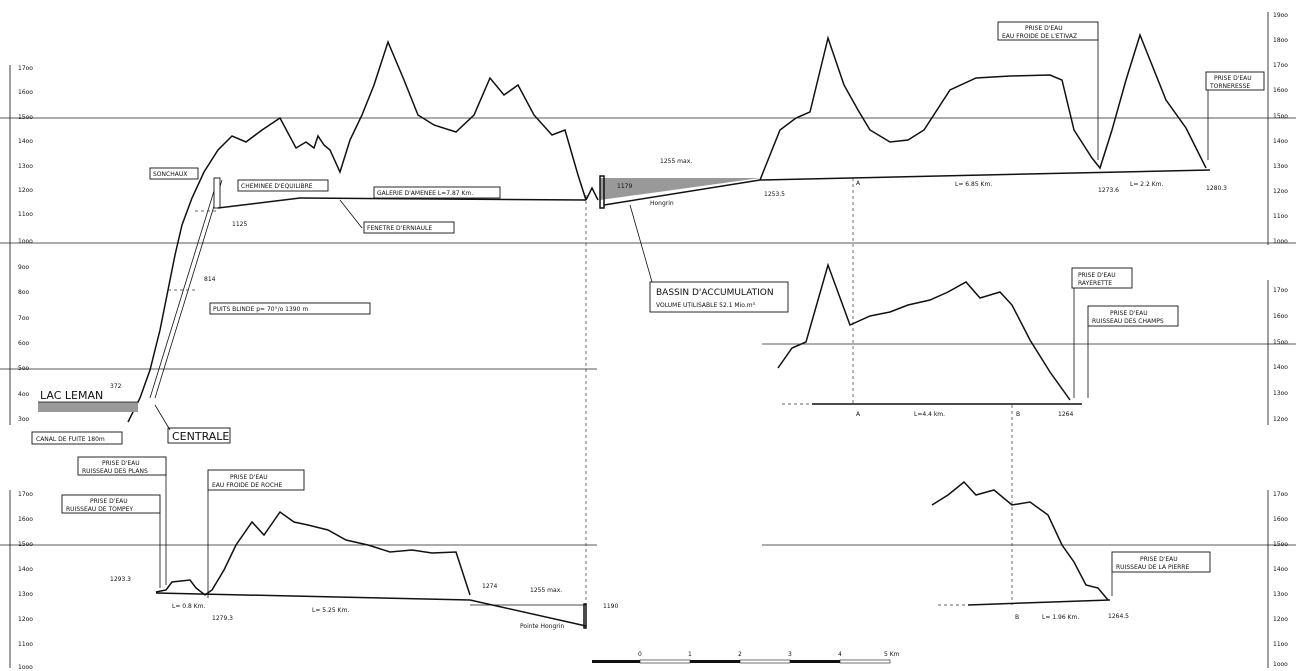 This screenshot has width=1296, height=671. I want to click on prise-pierre-l2: RUISSEAU DE LA PIERRE, so click(1152, 567).